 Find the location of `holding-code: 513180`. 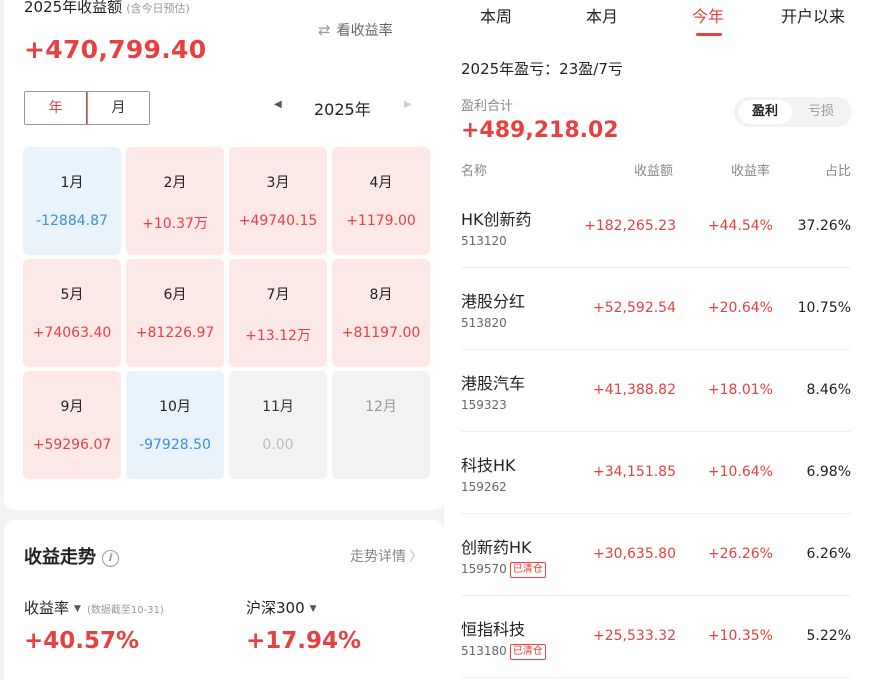

holding-code: 513180 is located at coordinates (484, 651).